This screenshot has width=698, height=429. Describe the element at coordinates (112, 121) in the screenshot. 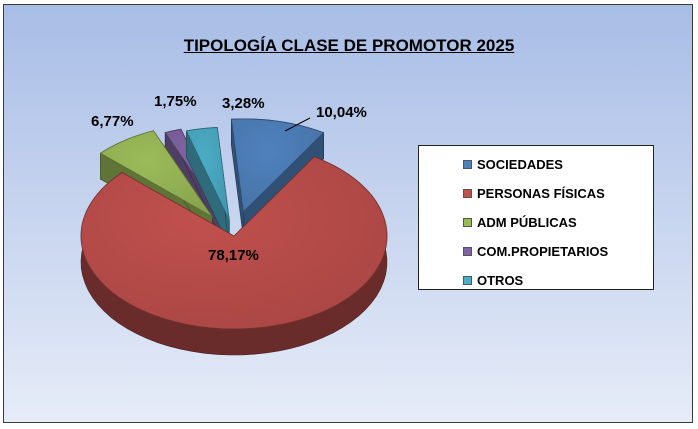

I see `data-label-adm-p-blicas: 6,77%` at that location.